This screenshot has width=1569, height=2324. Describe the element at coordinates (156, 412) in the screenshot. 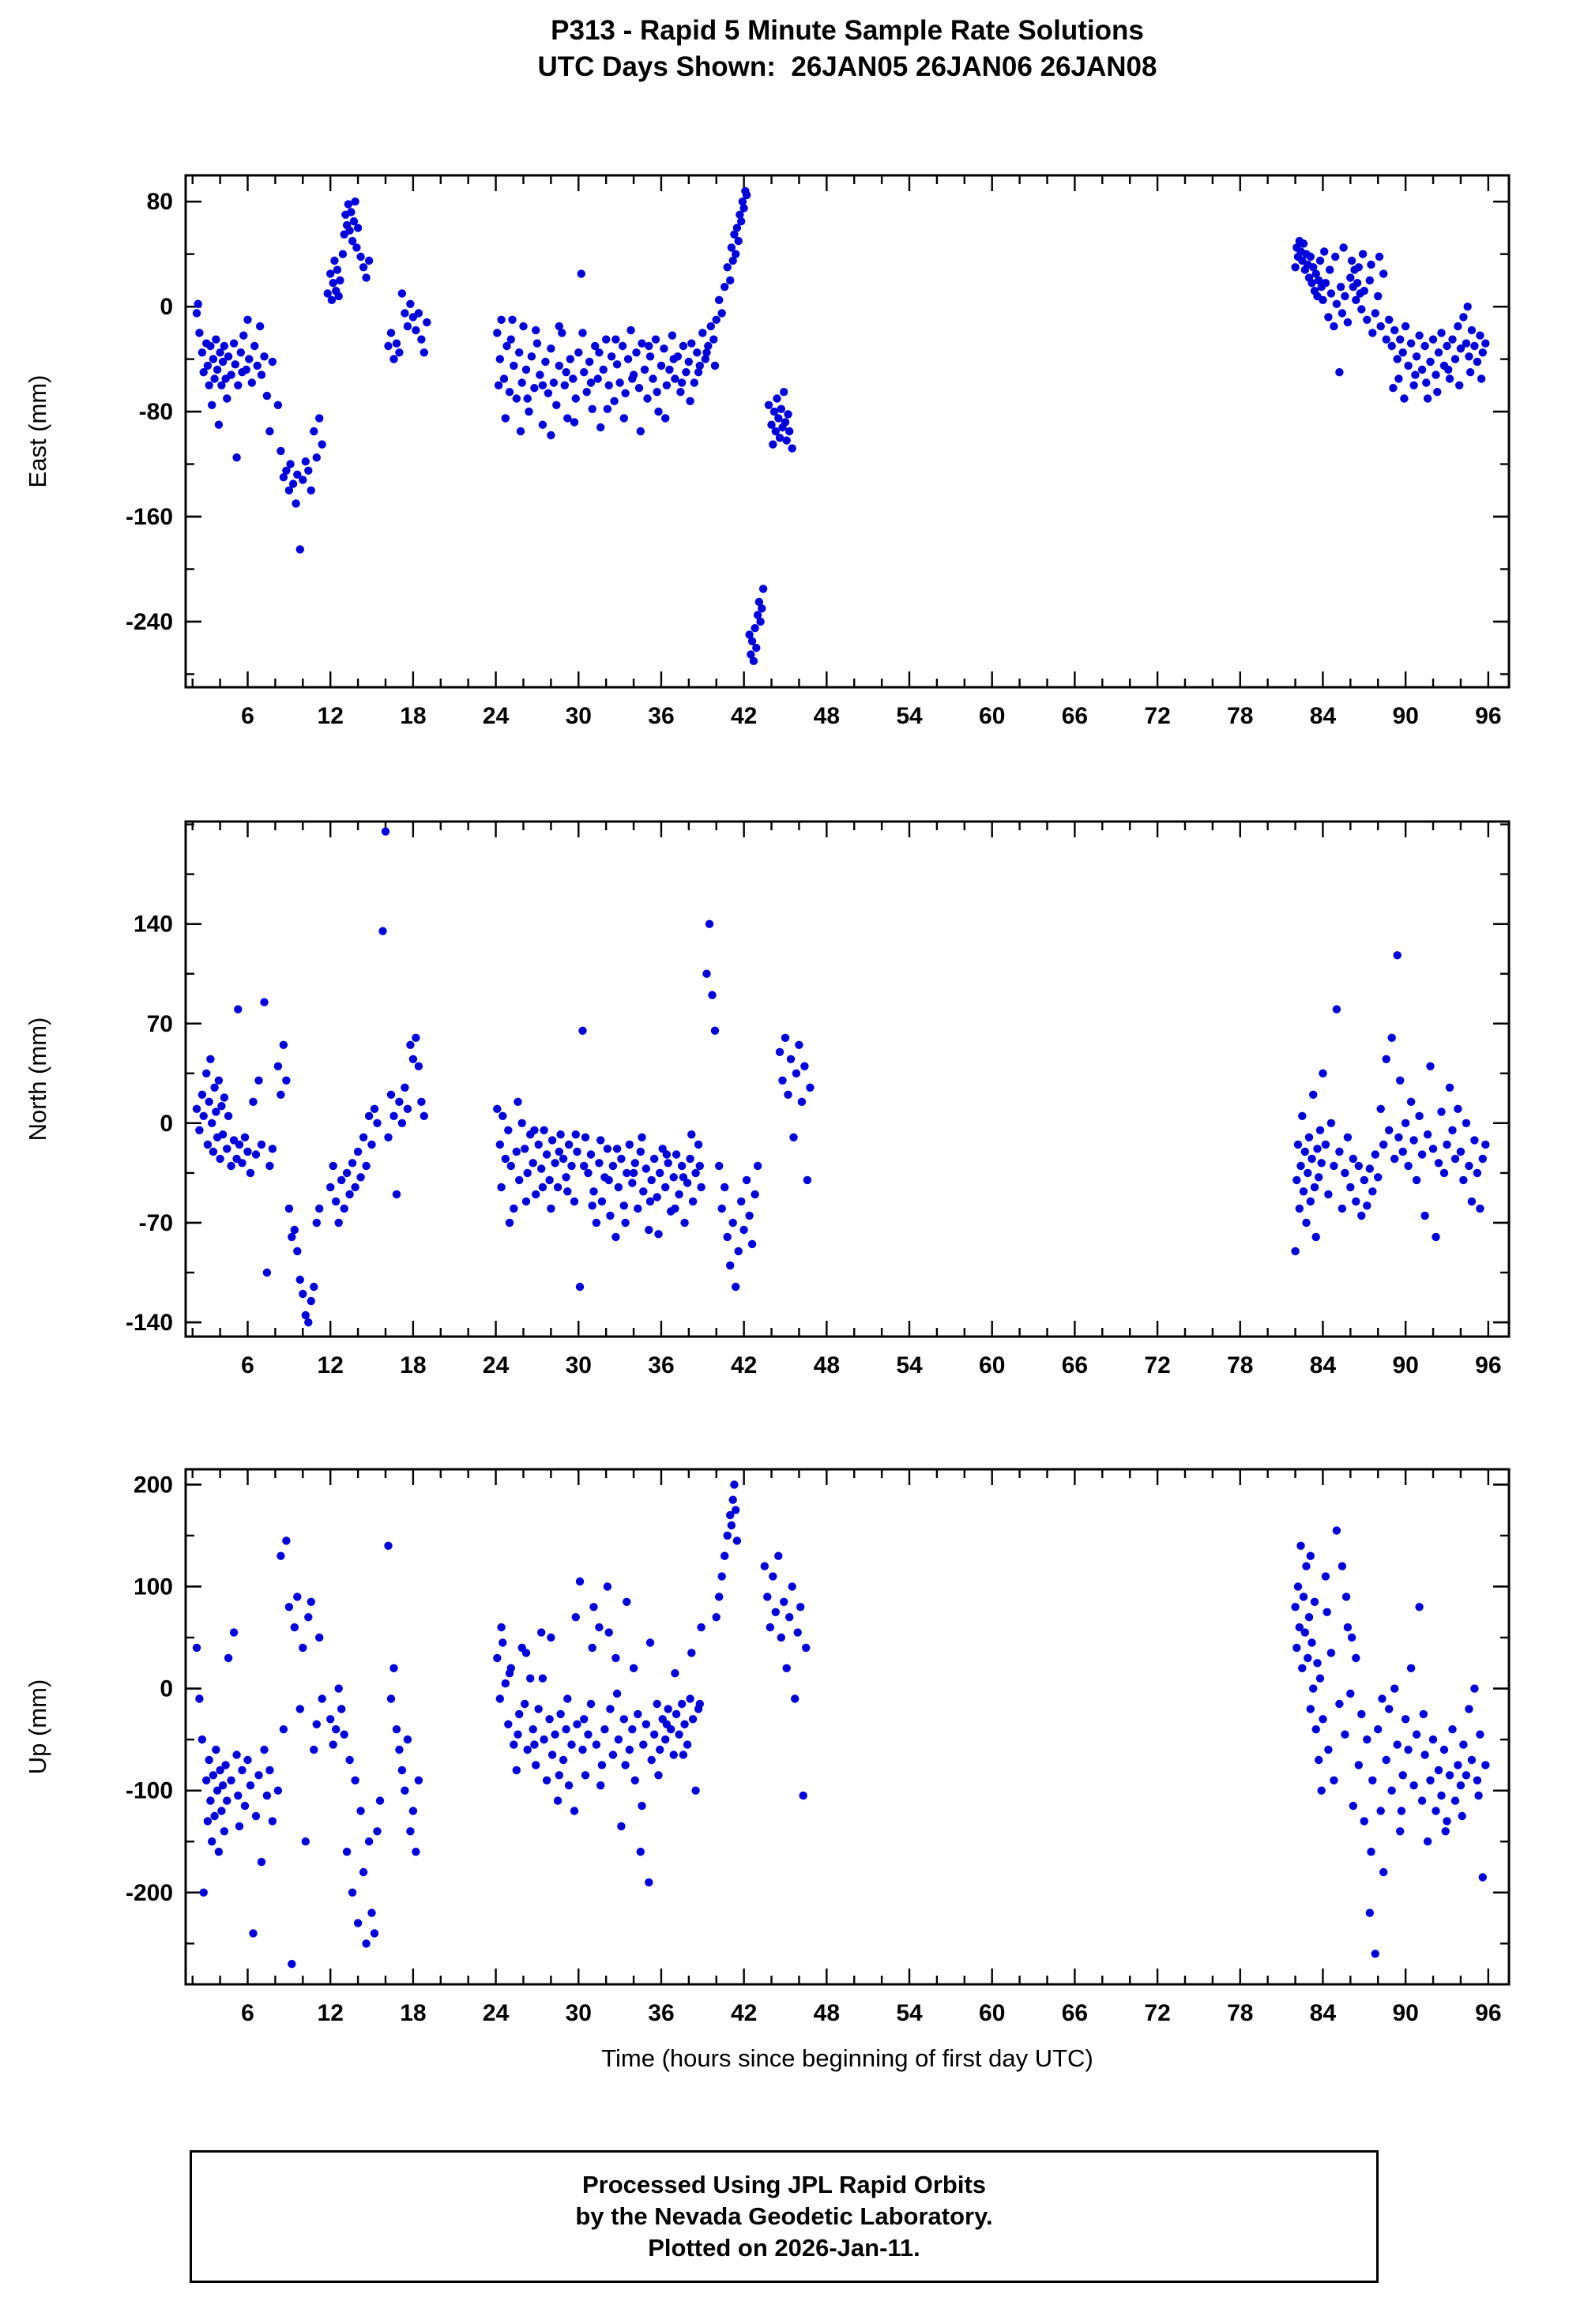

I see `y-tick-label: -80` at that location.